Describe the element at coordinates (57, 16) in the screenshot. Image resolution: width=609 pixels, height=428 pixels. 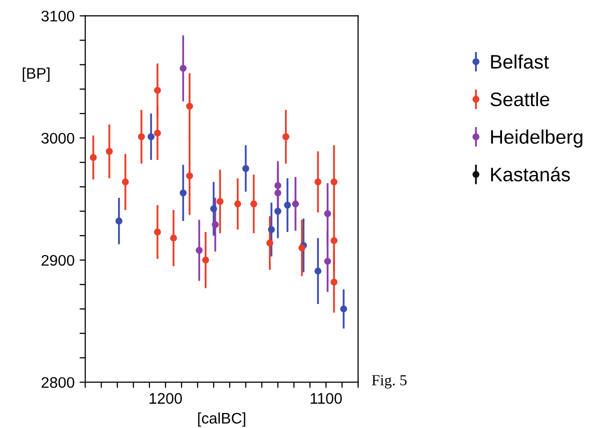
I see `y-tick-label: 3100` at that location.